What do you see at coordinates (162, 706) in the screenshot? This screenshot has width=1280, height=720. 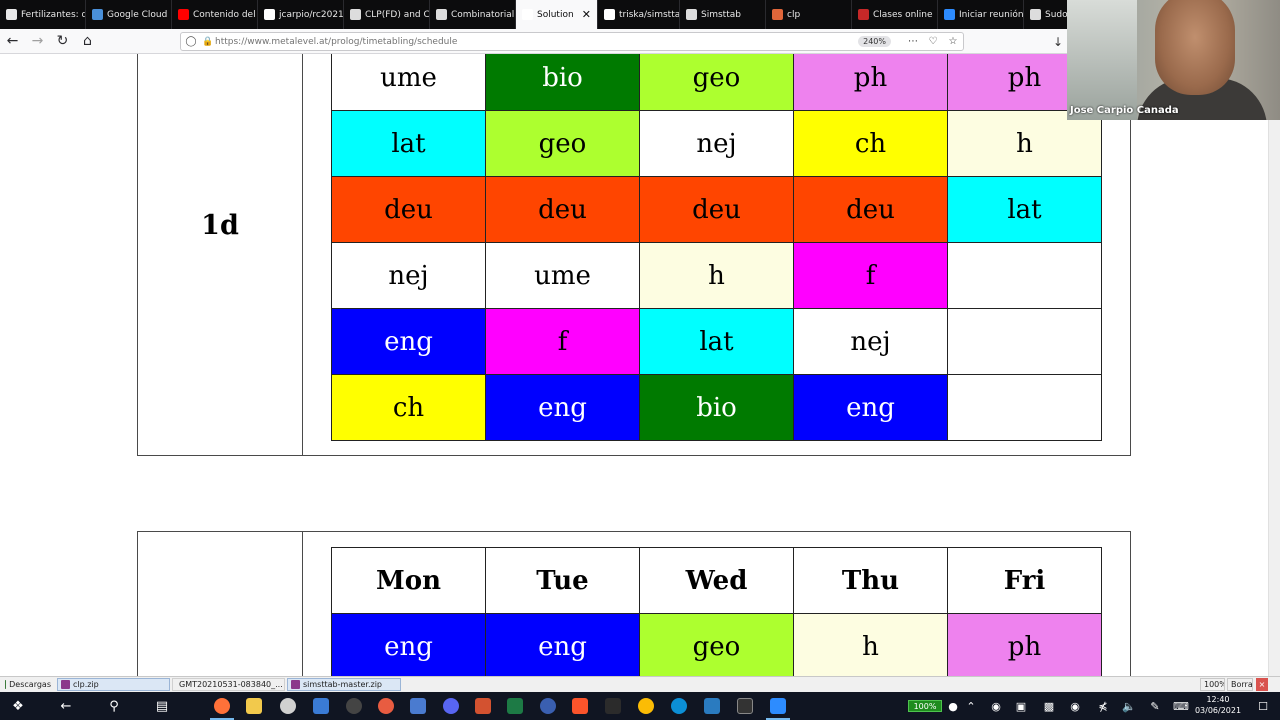 I see `task-view-icon: ▤` at bounding box center [162, 706].